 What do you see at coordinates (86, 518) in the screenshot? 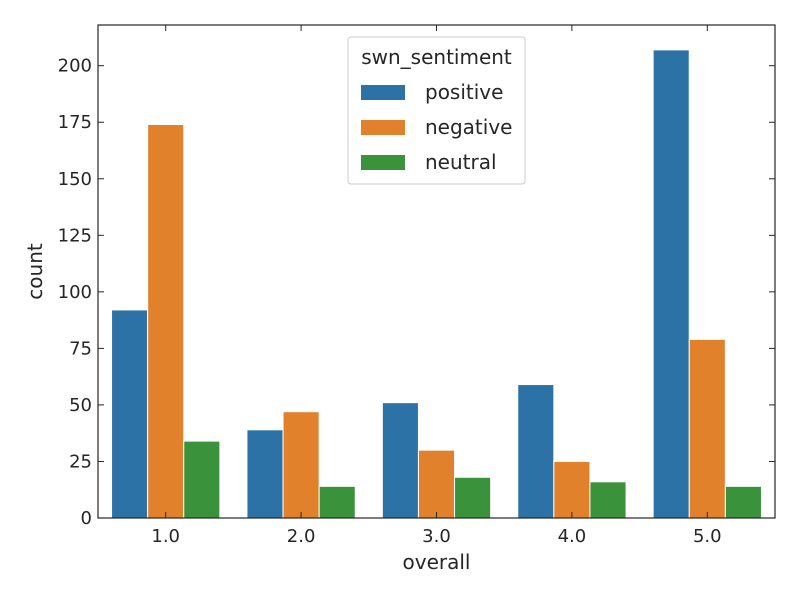
I see `y-tick-label: 0` at bounding box center [86, 518].